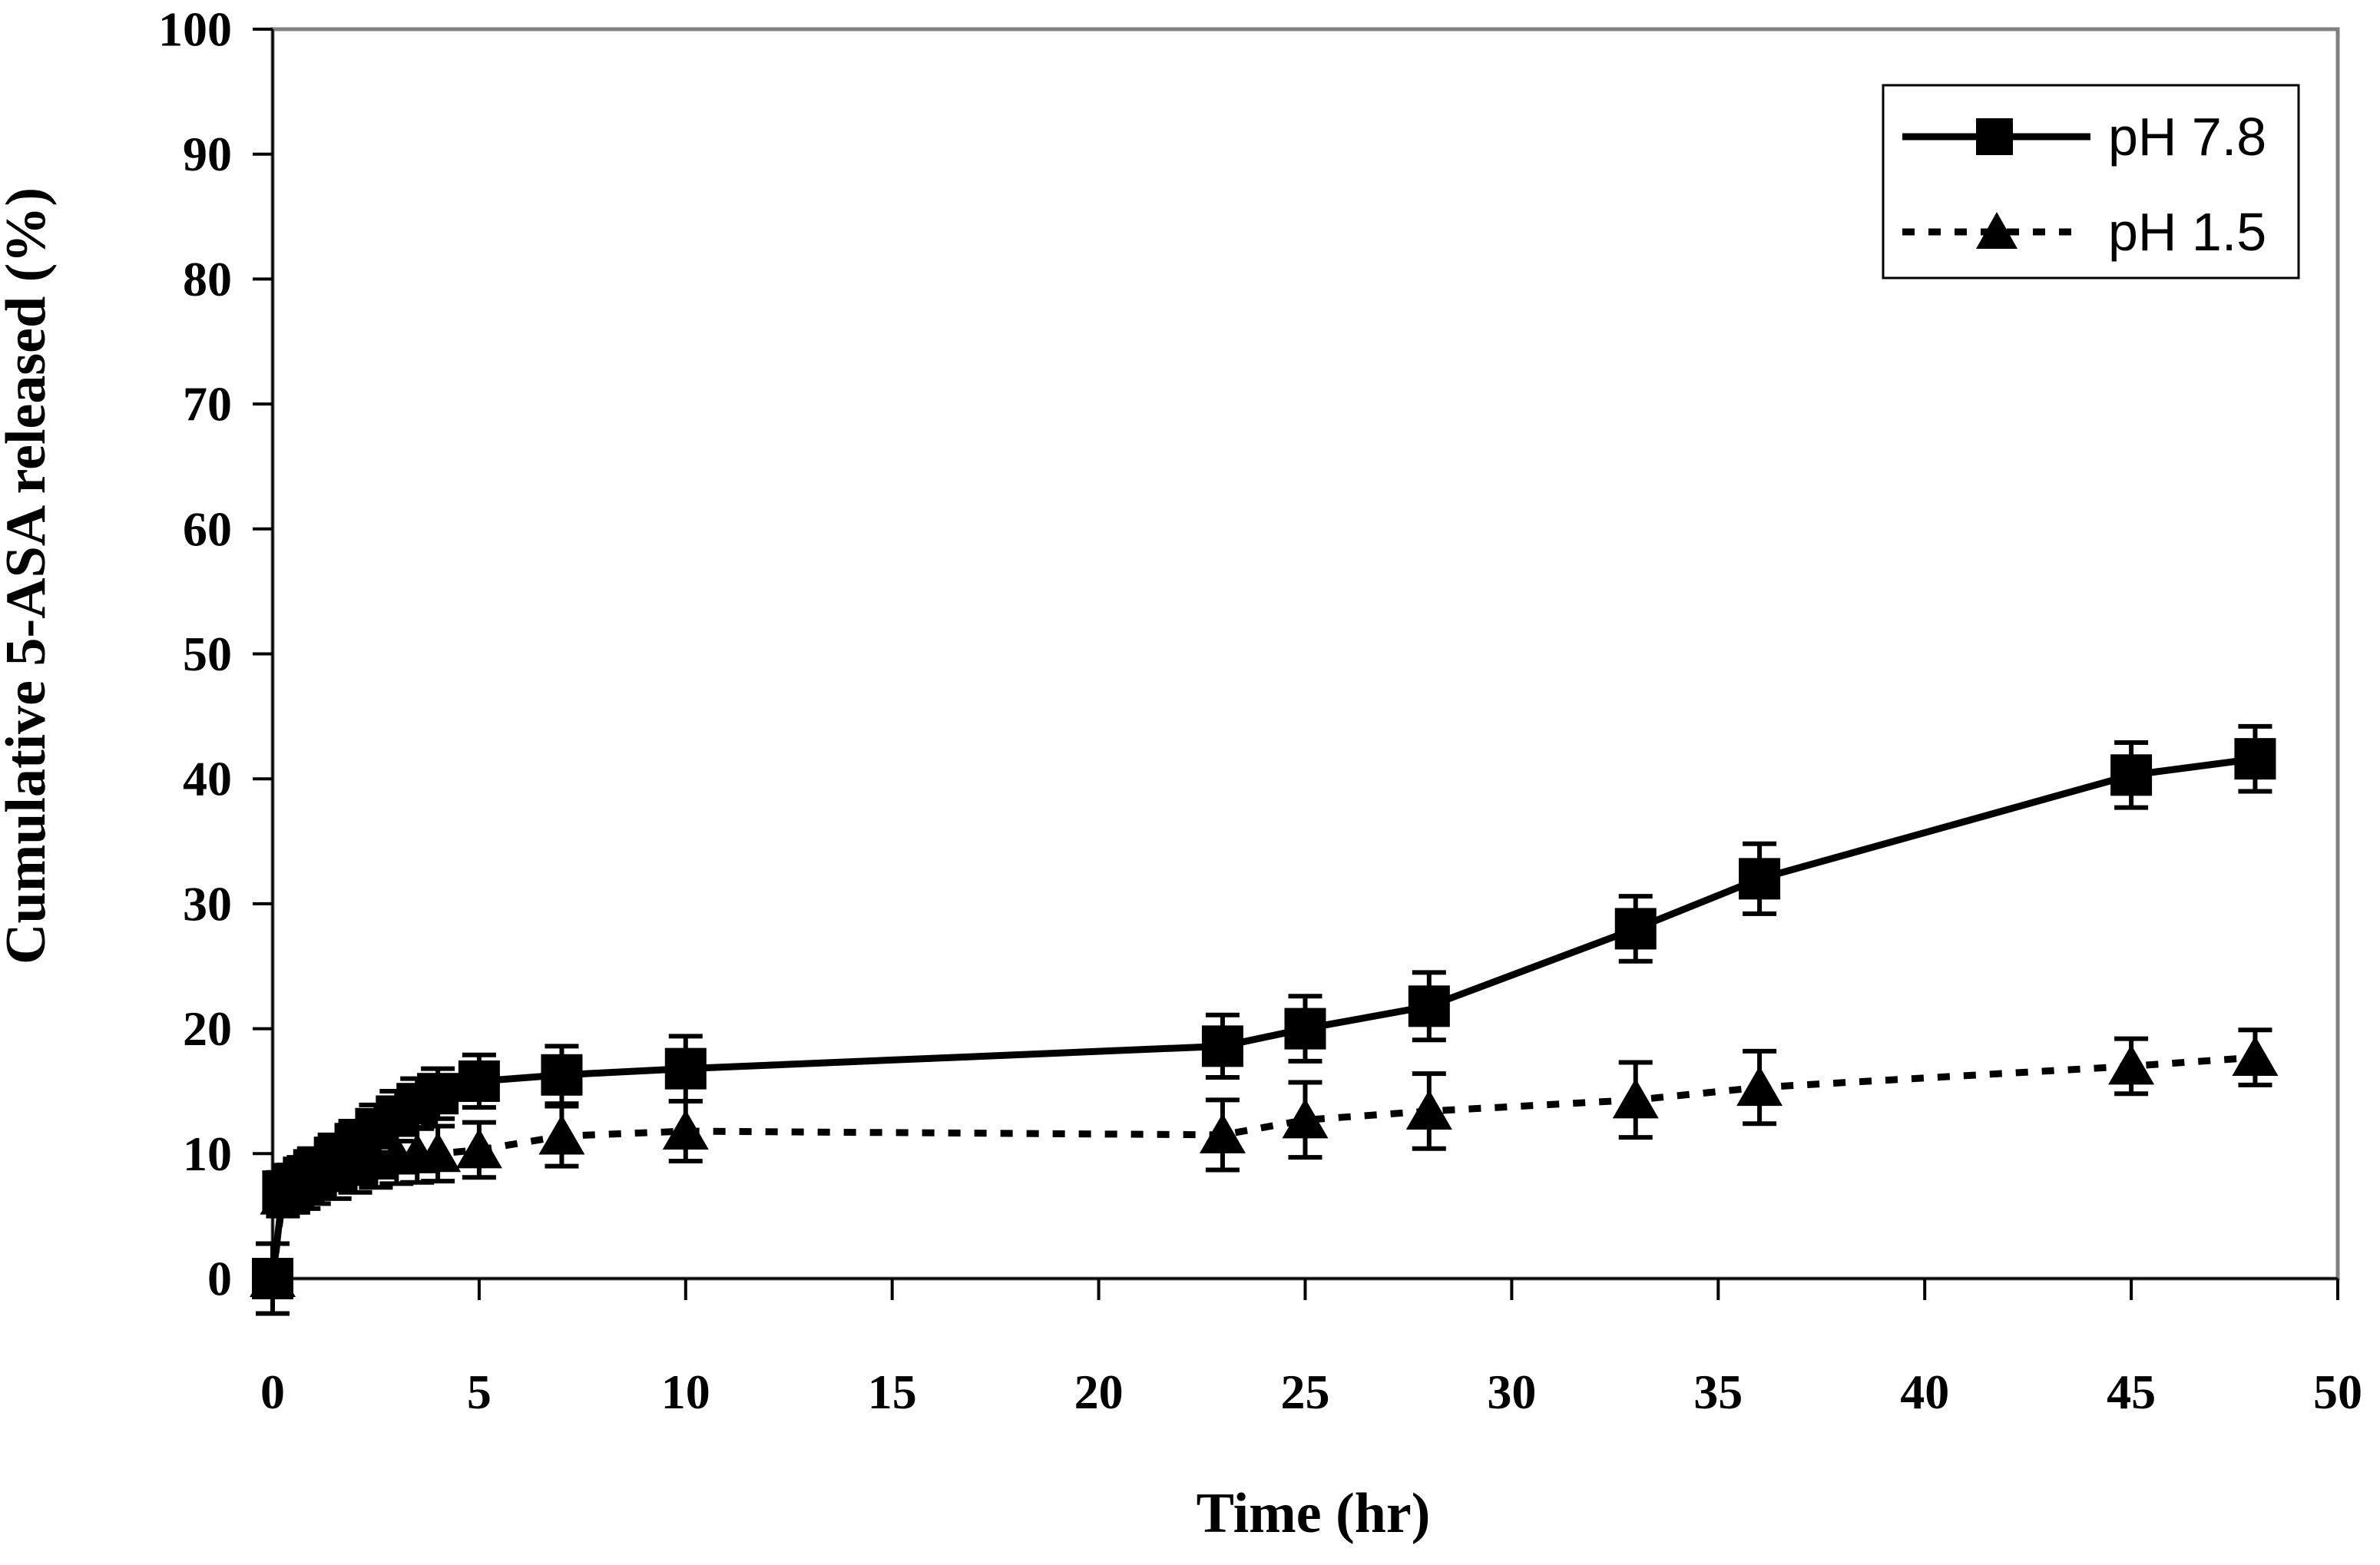 The width and height of the screenshot is (2380, 1565). What do you see at coordinates (207, 654) in the screenshot?
I see `y-tick-label: 50` at bounding box center [207, 654].